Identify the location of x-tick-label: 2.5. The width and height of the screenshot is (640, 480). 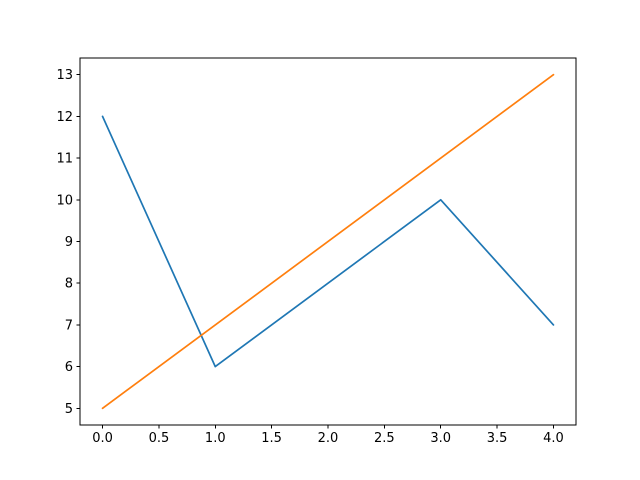
(384, 438).